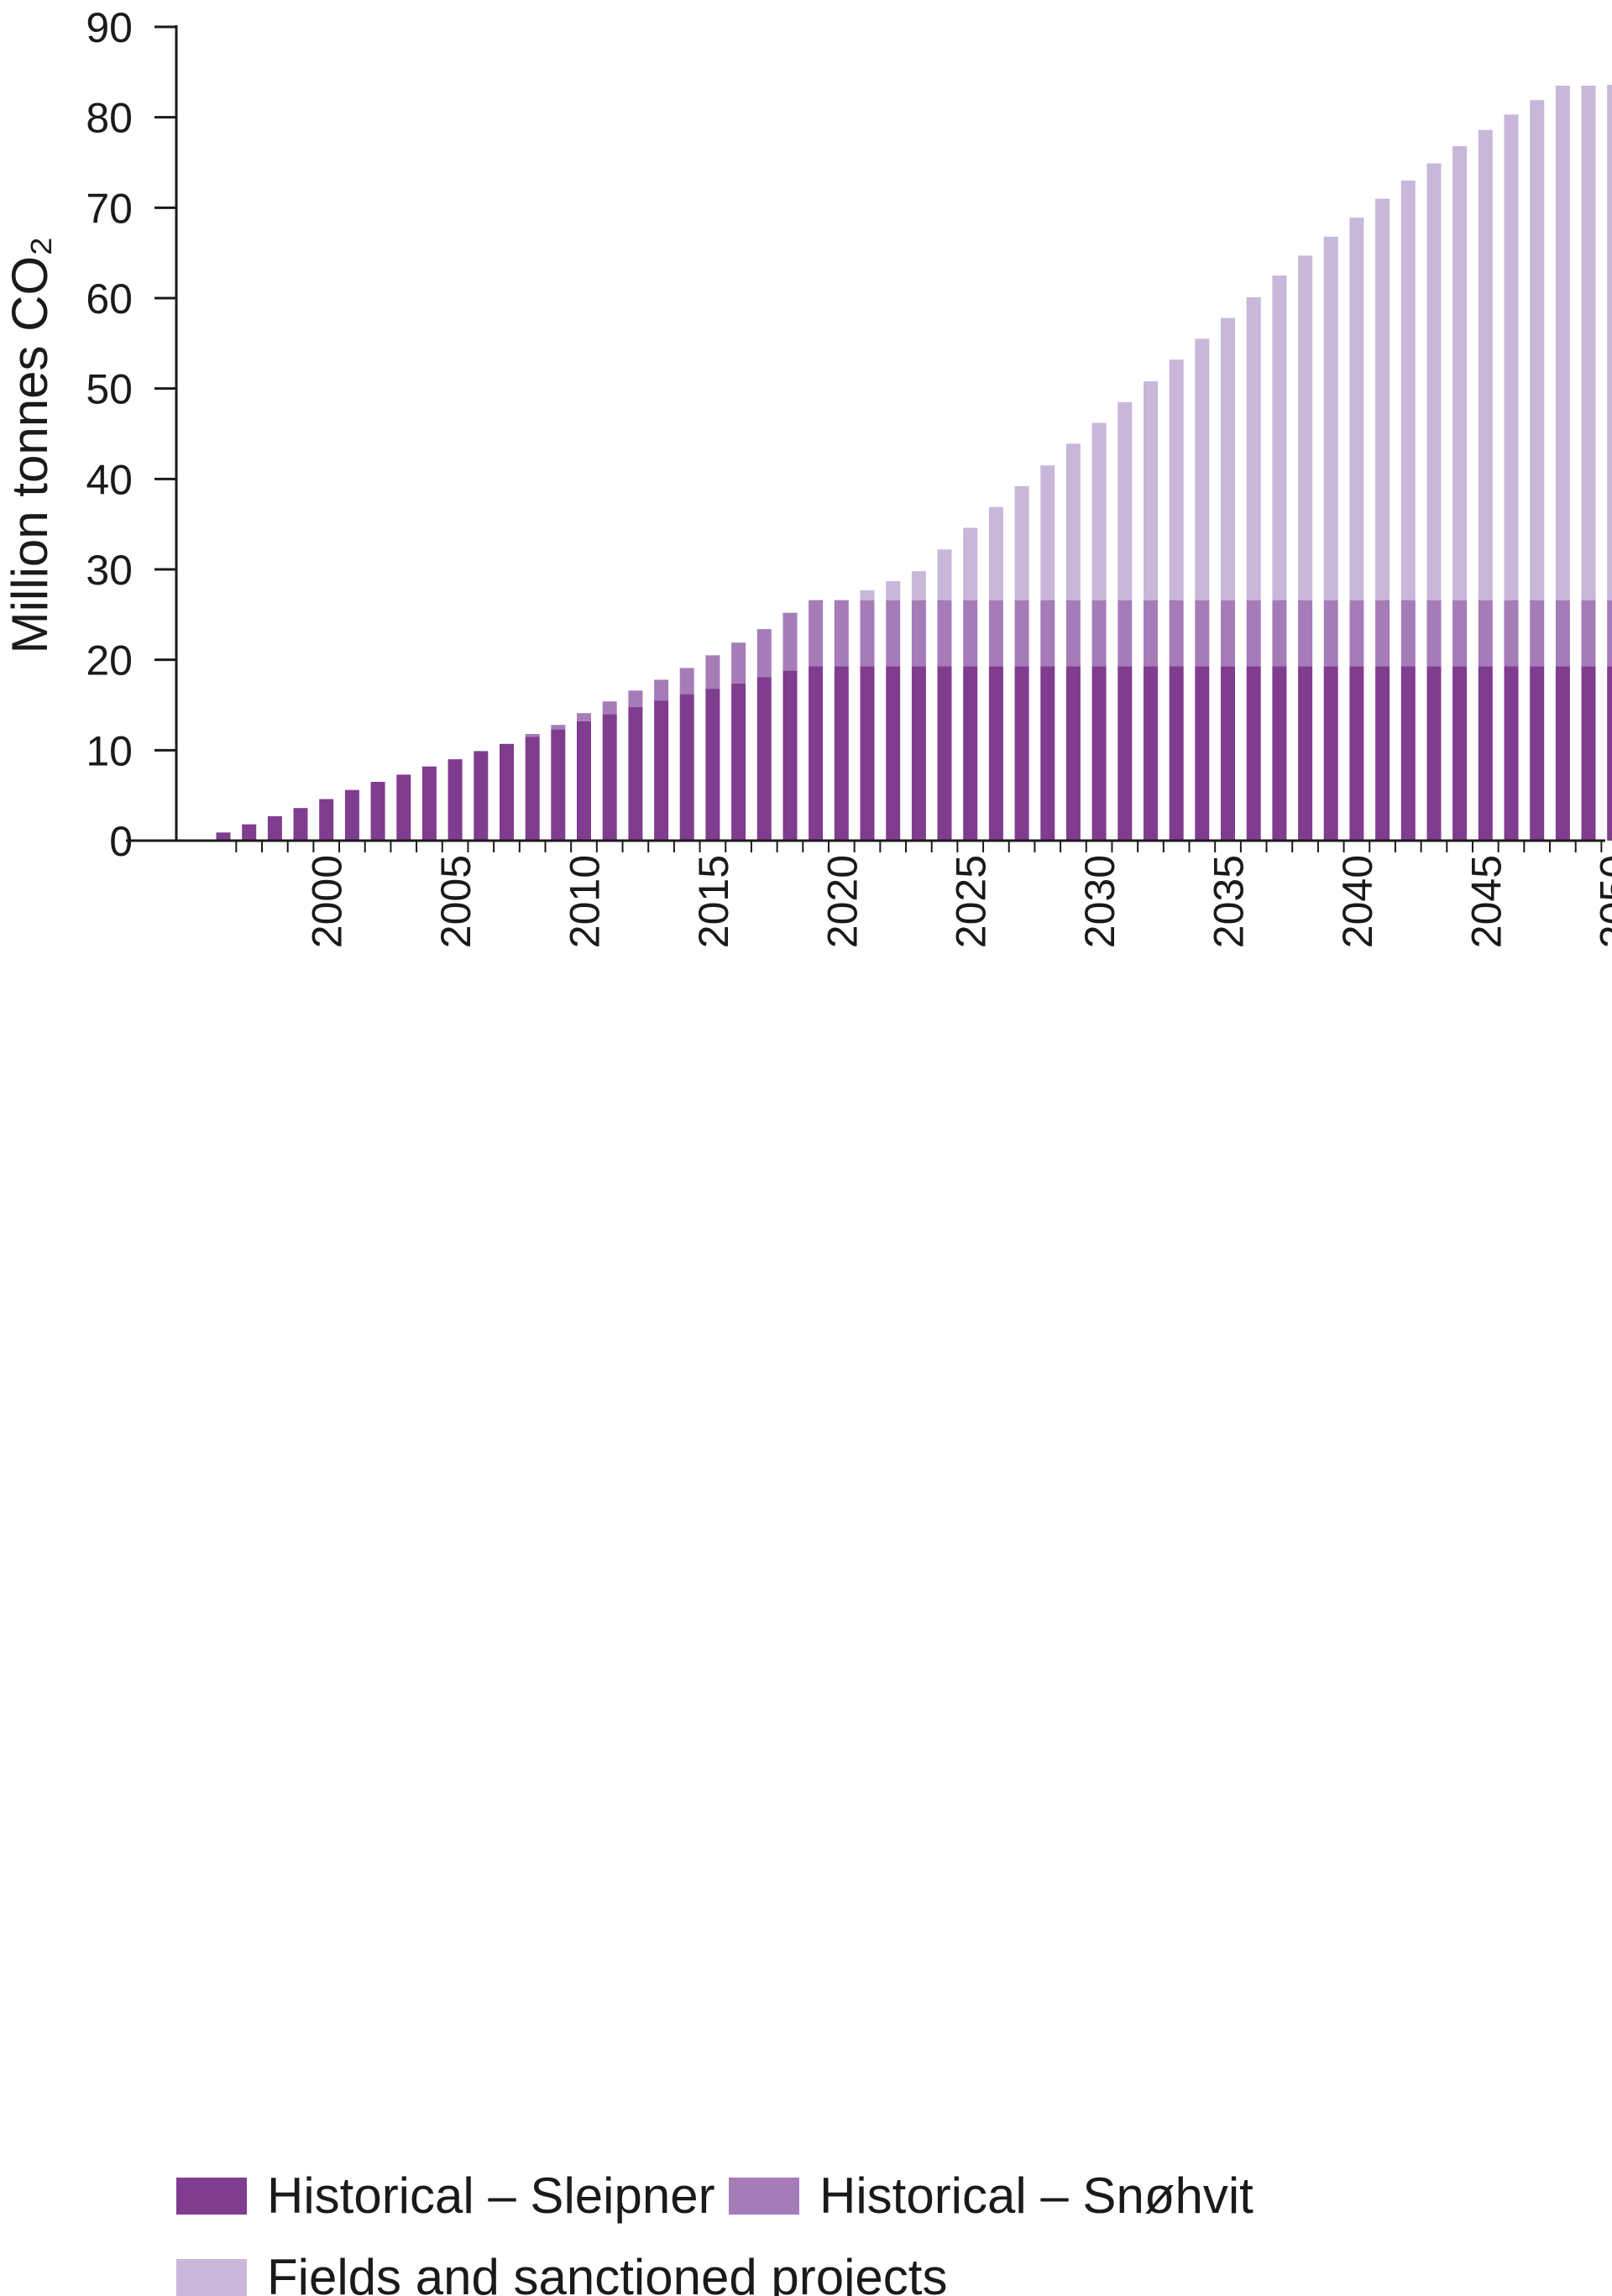  I want to click on y-tick-label-80: 80, so click(109, 119).